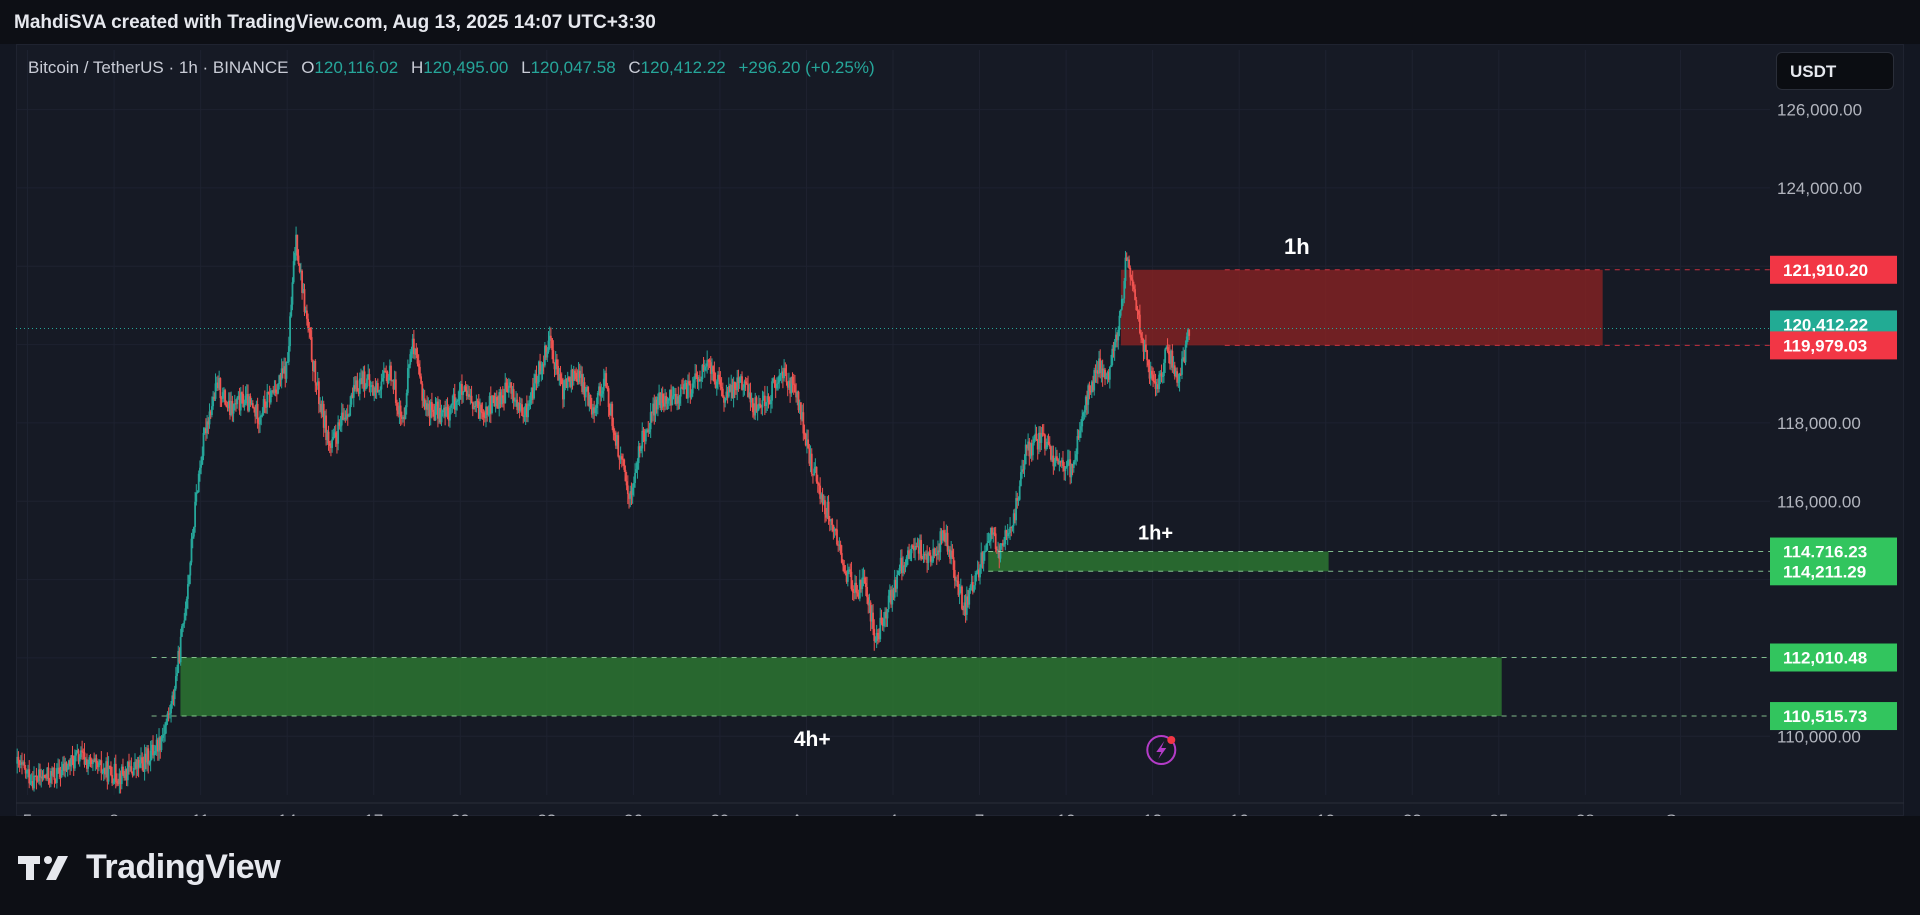  What do you see at coordinates (1833, 269) in the screenshot?
I see `price-tag: 121,910.20` at bounding box center [1833, 269].